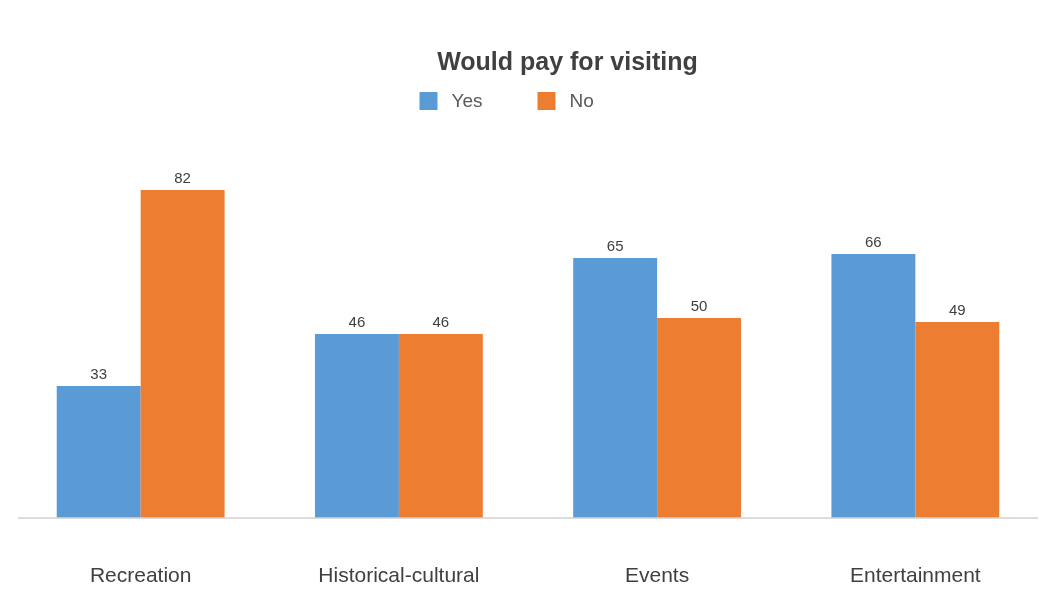 Image resolution: width=1055 pixels, height=600 pixels. I want to click on data-label: 82, so click(182, 177).